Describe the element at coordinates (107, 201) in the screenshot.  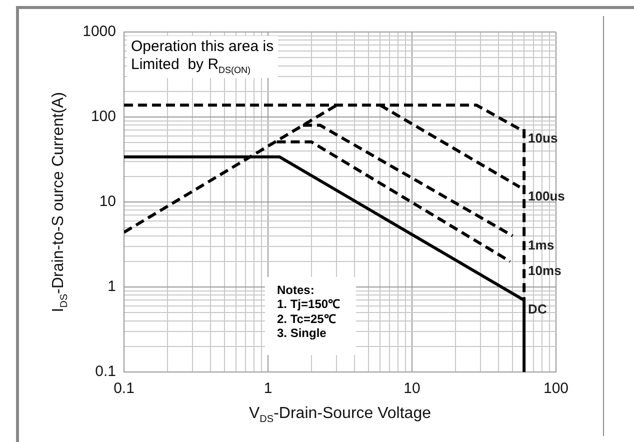
I see `y-tick-label: 10` at that location.